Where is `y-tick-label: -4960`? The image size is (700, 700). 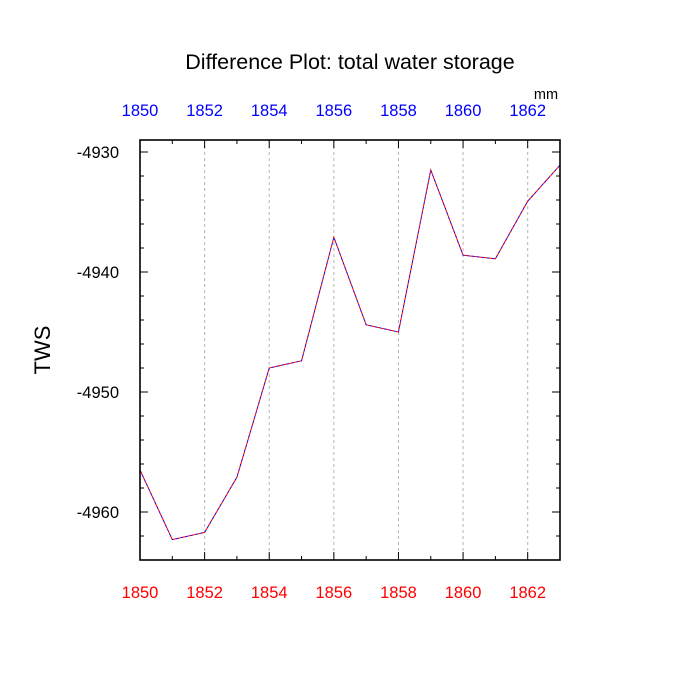 y-tick-label: -4960 is located at coordinates (98, 513).